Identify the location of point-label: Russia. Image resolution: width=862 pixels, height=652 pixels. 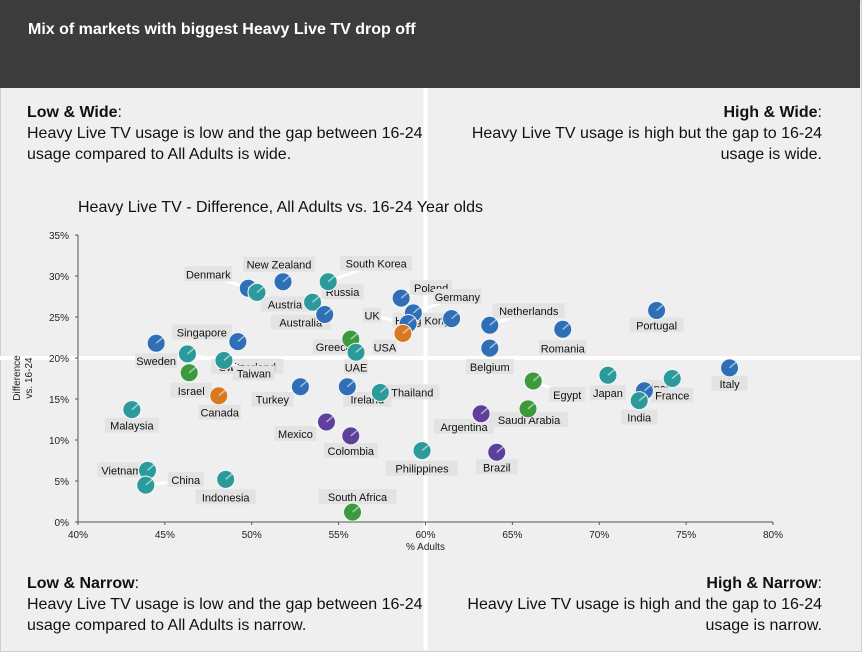
(343, 293).